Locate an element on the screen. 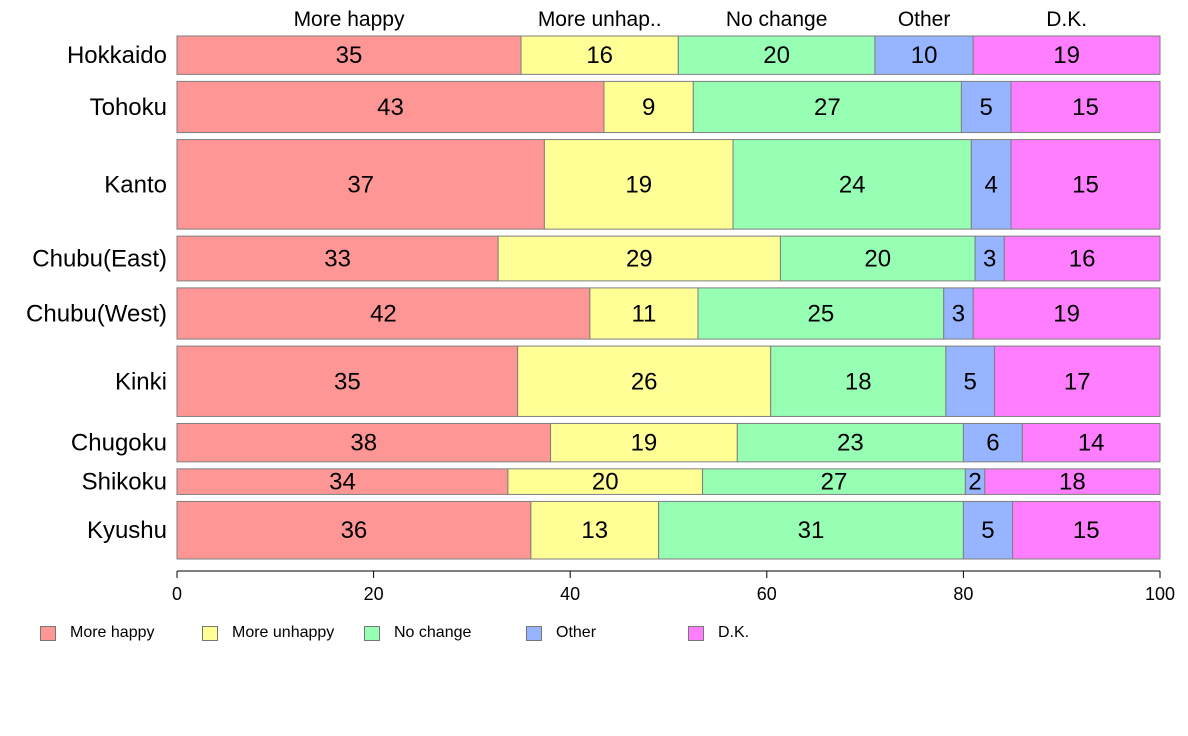 The width and height of the screenshot is (1188, 736). category-label: Chubu(East) is located at coordinates (99, 259).